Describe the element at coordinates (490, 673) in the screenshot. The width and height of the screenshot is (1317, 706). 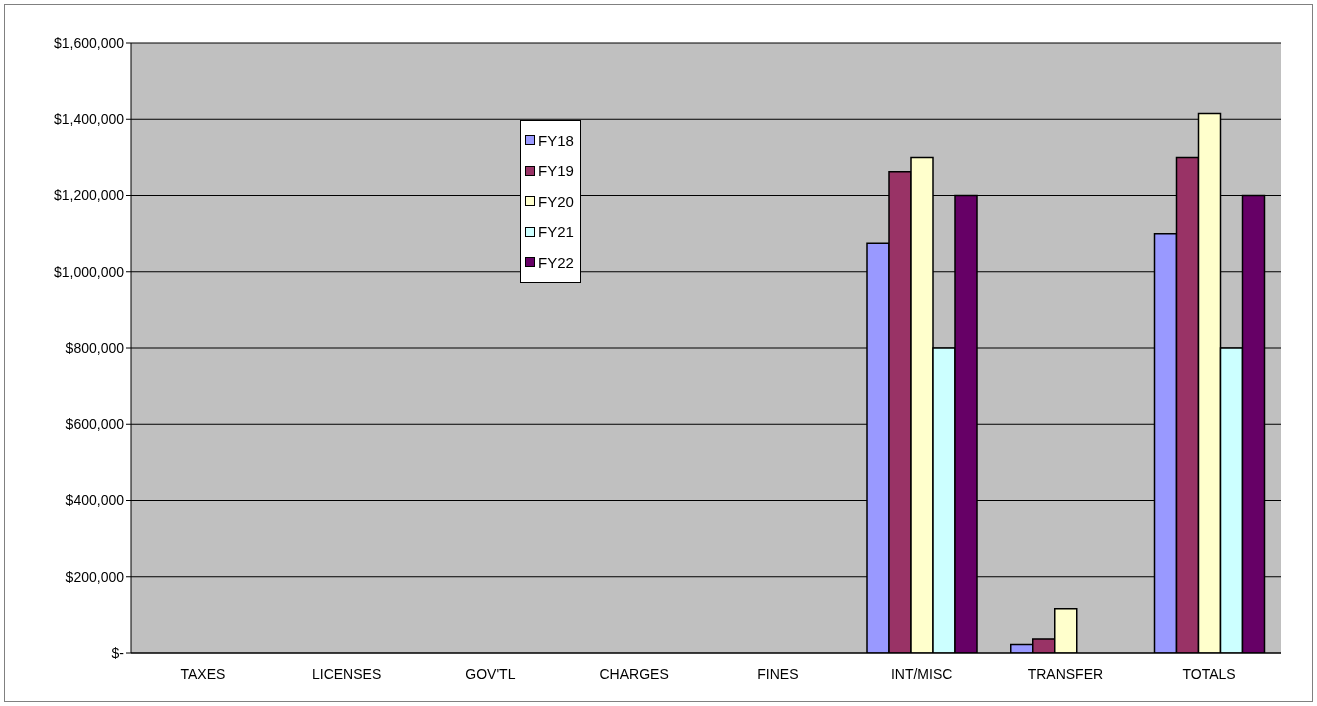
I see `x-tick-label: GOV'TL` at that location.